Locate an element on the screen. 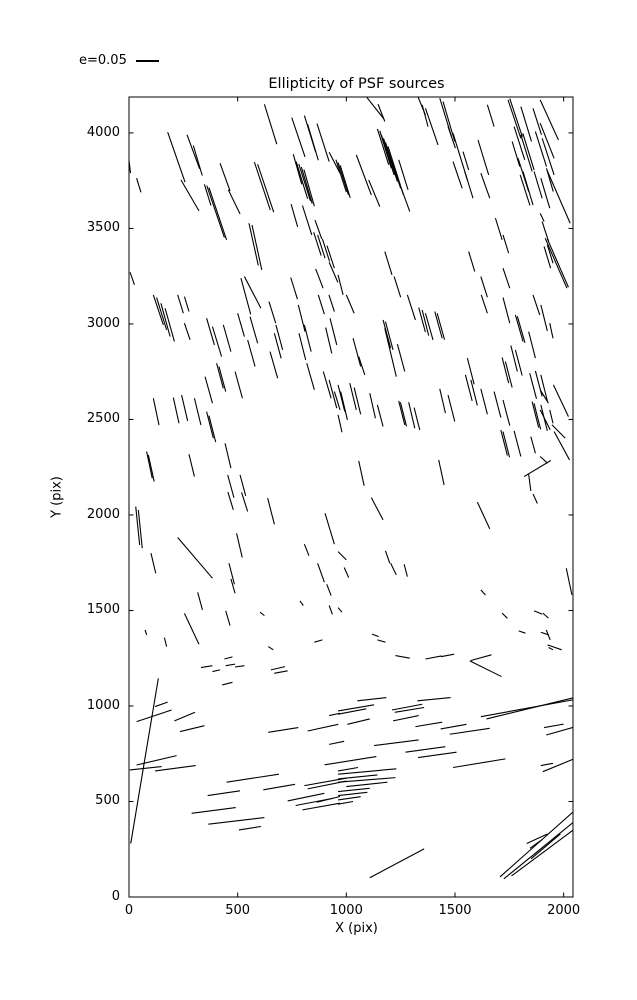 This screenshot has width=637, height=1000. y-tick-label: 3500 is located at coordinates (103, 228).